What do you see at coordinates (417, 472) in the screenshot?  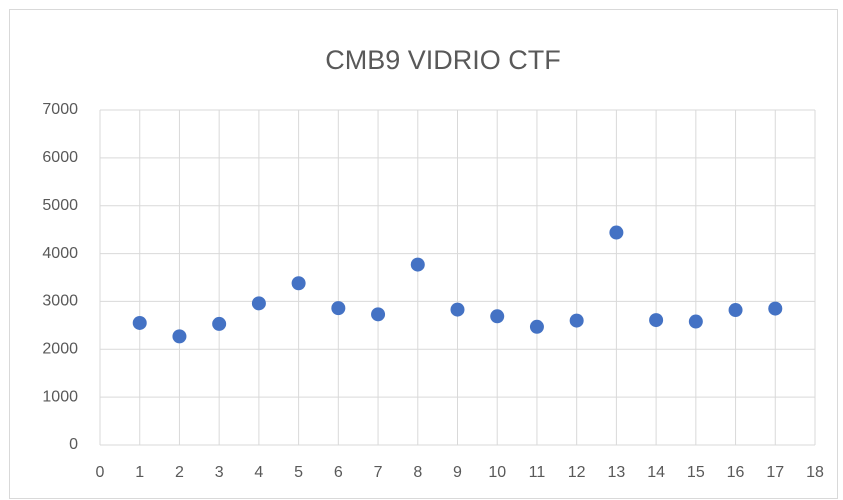 I see `x-tick-label: 8` at bounding box center [417, 472].